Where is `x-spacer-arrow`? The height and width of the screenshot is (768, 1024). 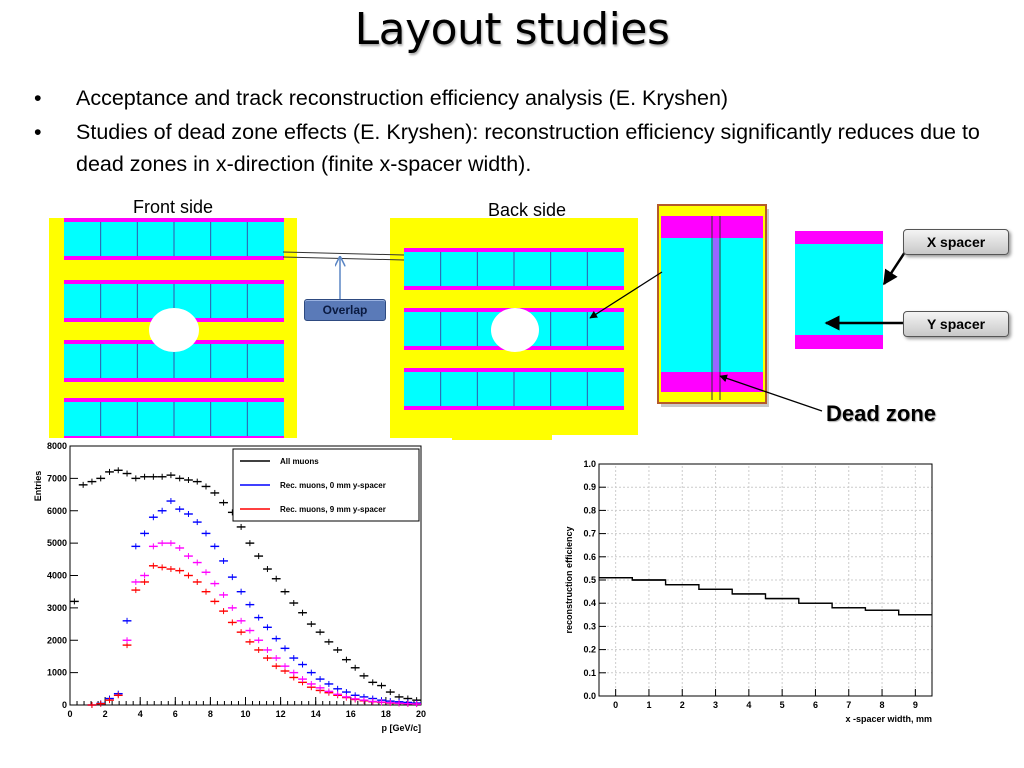
x-spacer-arrow is located at coordinates (894, 268).